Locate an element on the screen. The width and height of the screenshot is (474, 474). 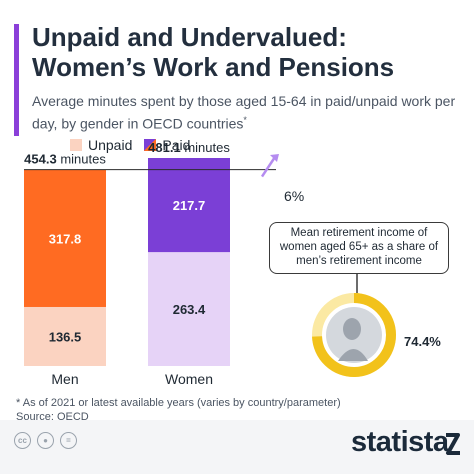
subtitle-footnote-mark: * is located at coordinates (245, 120).